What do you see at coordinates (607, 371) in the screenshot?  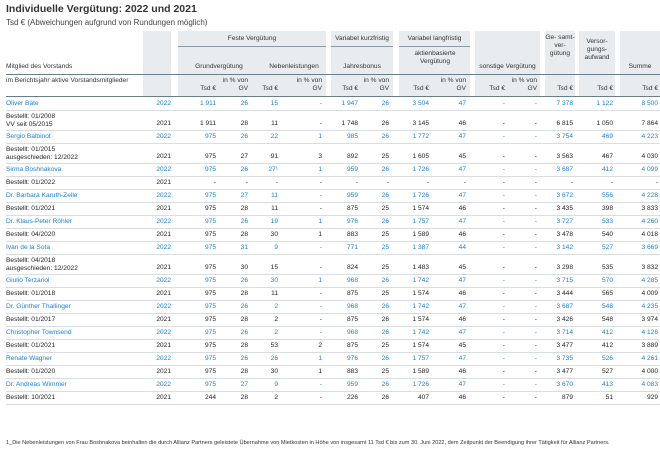 I see `cell-pension: 527` at bounding box center [607, 371].